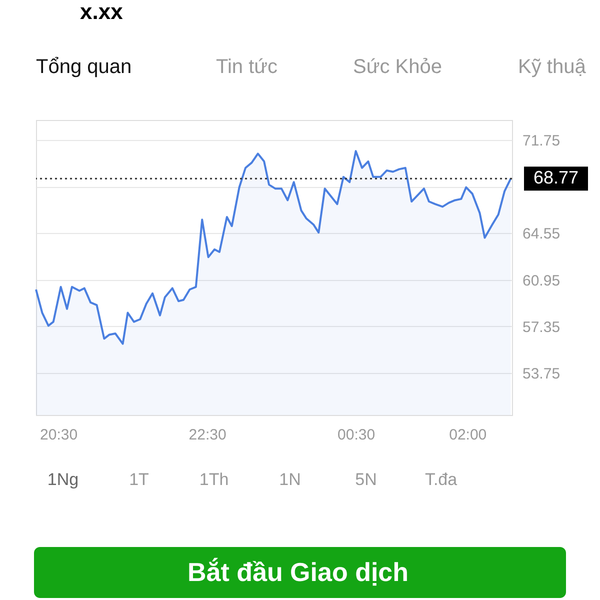 The width and height of the screenshot is (600, 600). What do you see at coordinates (247, 67) in the screenshot?
I see `text: Tin tức` at bounding box center [247, 67].